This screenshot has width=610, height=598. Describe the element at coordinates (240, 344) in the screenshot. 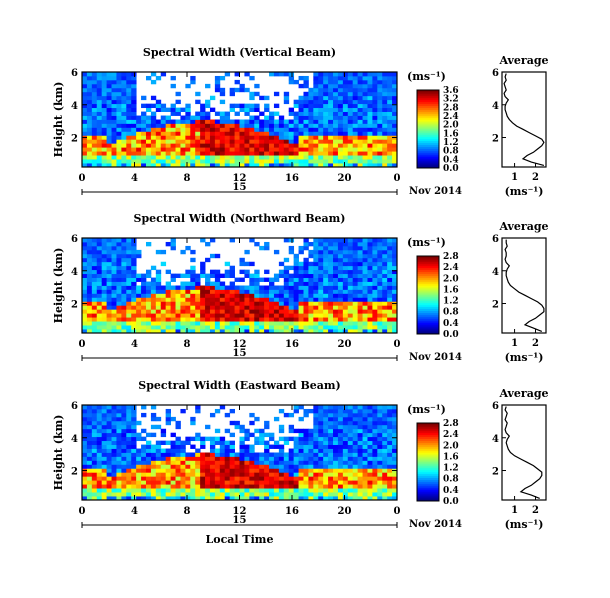

I see `x-tick-label: 12` at that location.